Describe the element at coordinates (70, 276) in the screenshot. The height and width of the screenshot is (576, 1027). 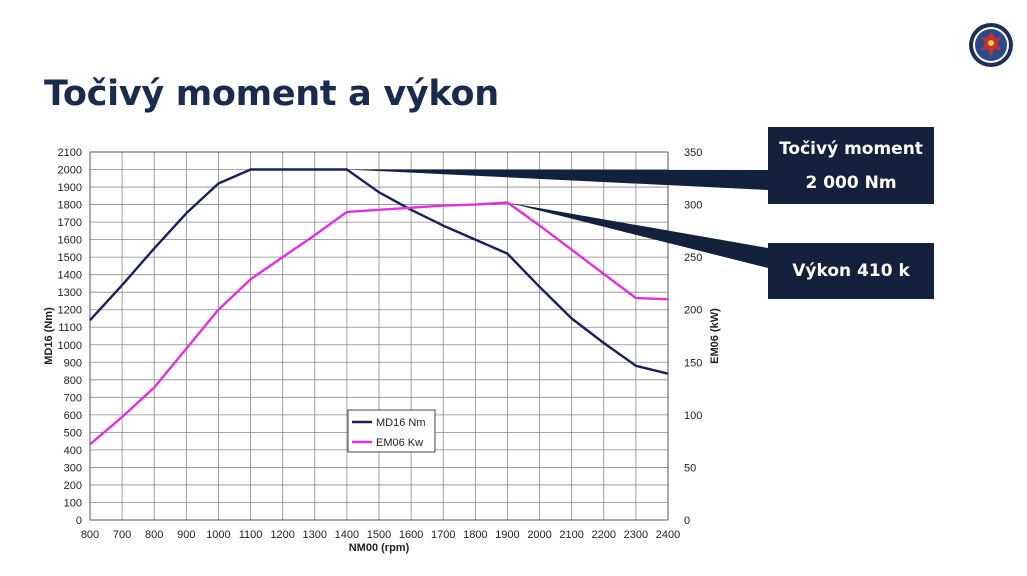
I see `y-left-tick-label: 1400` at that location.